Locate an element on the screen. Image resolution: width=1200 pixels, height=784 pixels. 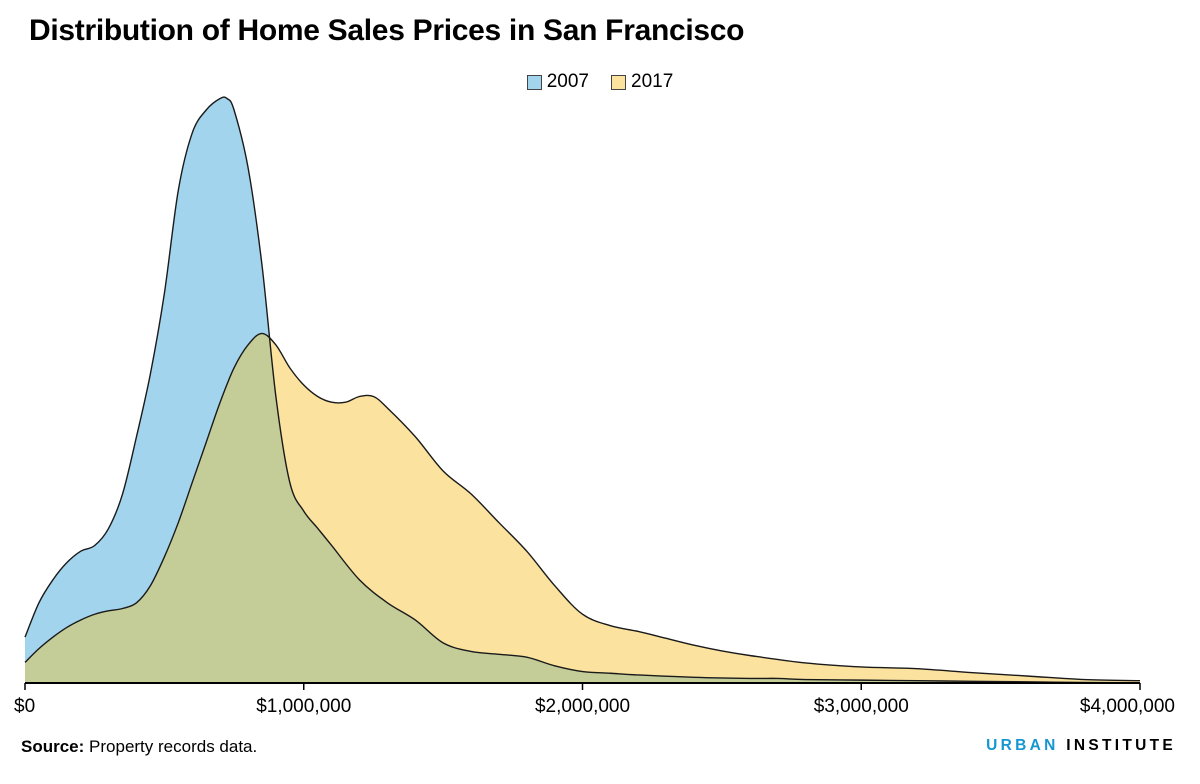
source-label: Source: is located at coordinates (53, 746).